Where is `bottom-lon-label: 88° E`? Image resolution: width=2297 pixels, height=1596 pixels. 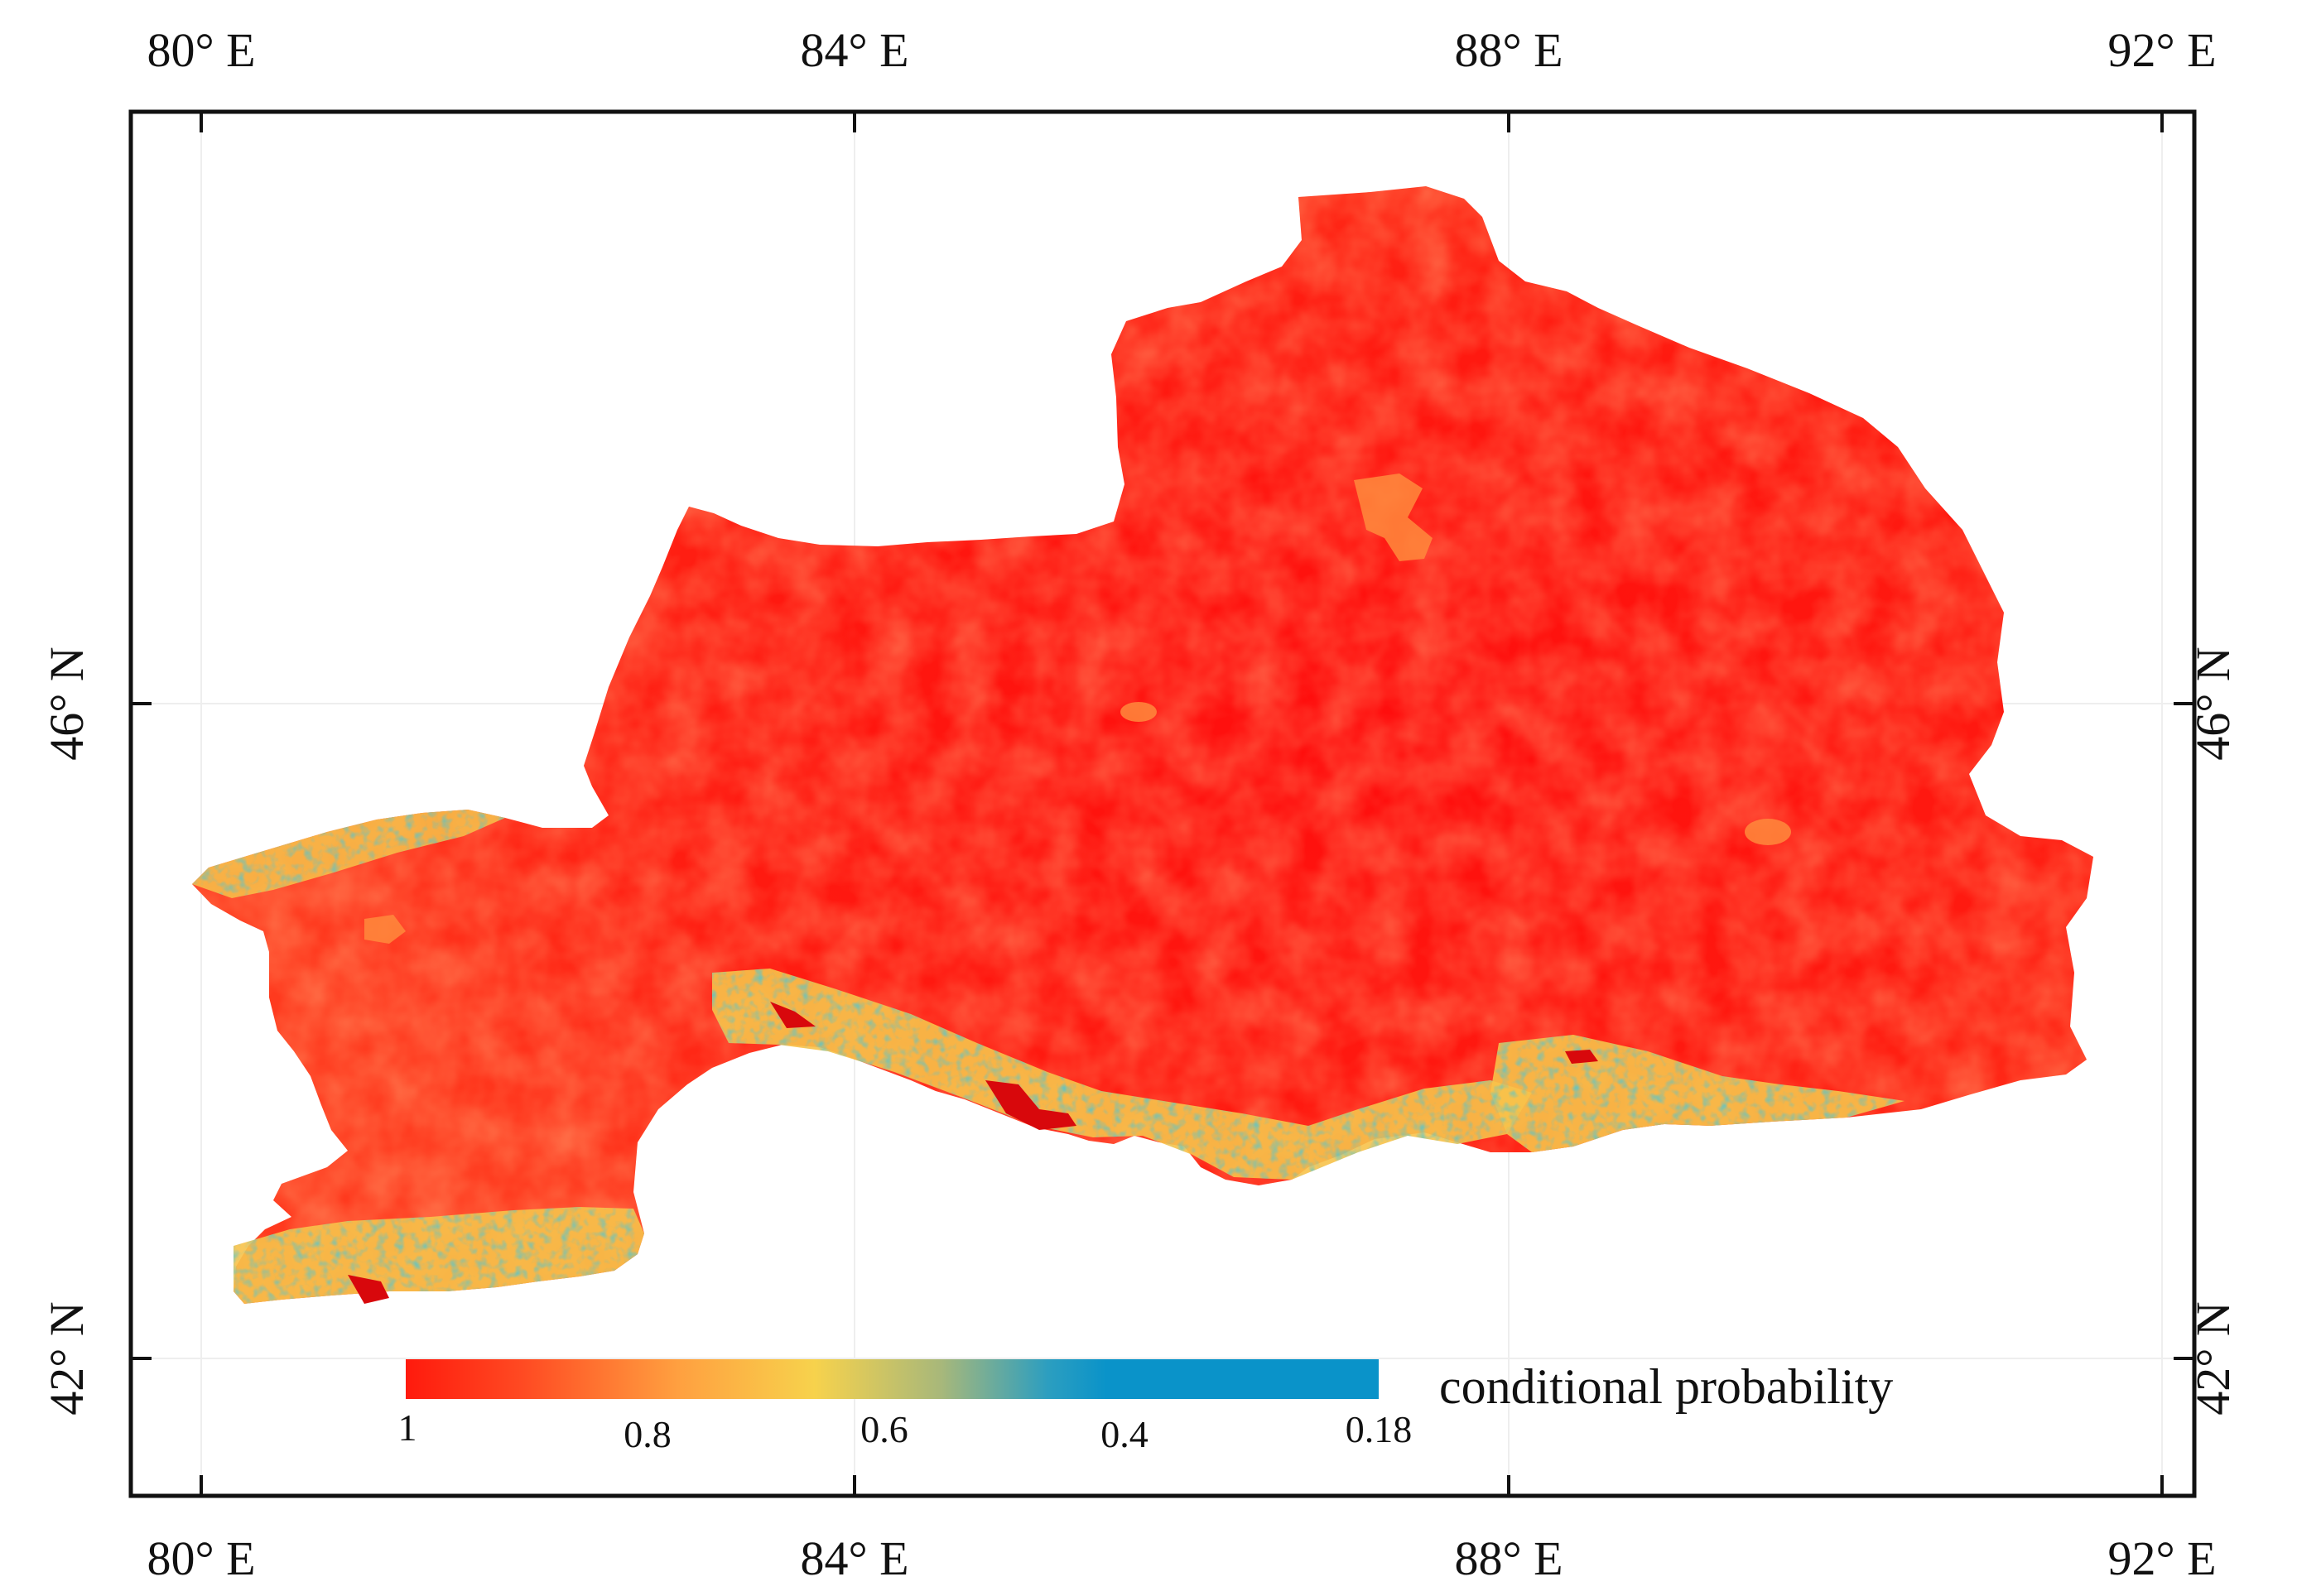
bottom-lon-label: 88° E is located at coordinates (1508, 1558).